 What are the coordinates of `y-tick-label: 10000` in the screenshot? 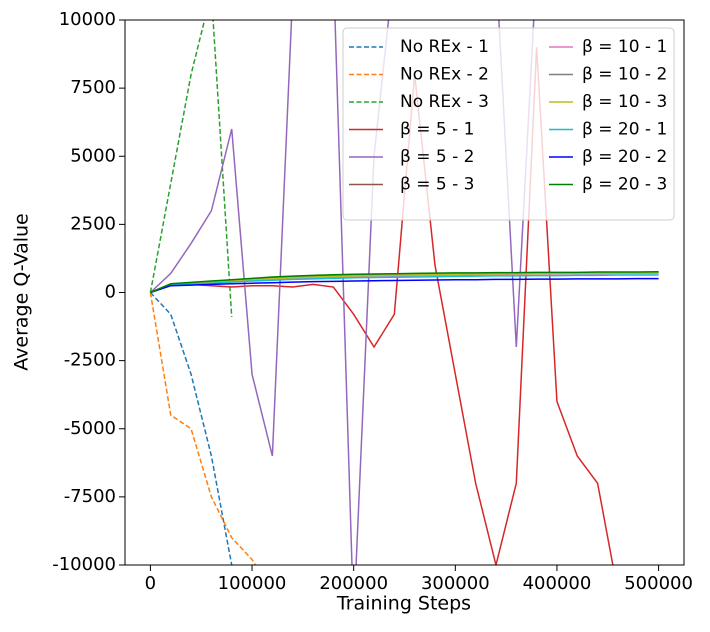 It's located at (87, 19).